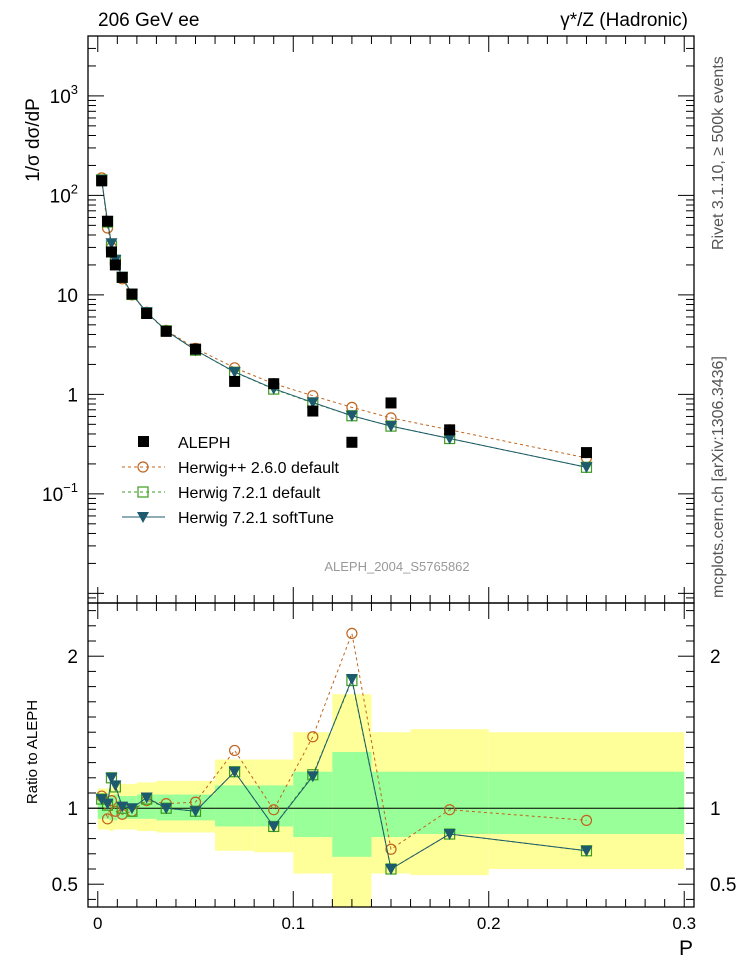 The width and height of the screenshot is (746, 972). Describe the element at coordinates (715, 809) in the screenshot. I see `ratio-y-tick-label-right: 1` at that location.